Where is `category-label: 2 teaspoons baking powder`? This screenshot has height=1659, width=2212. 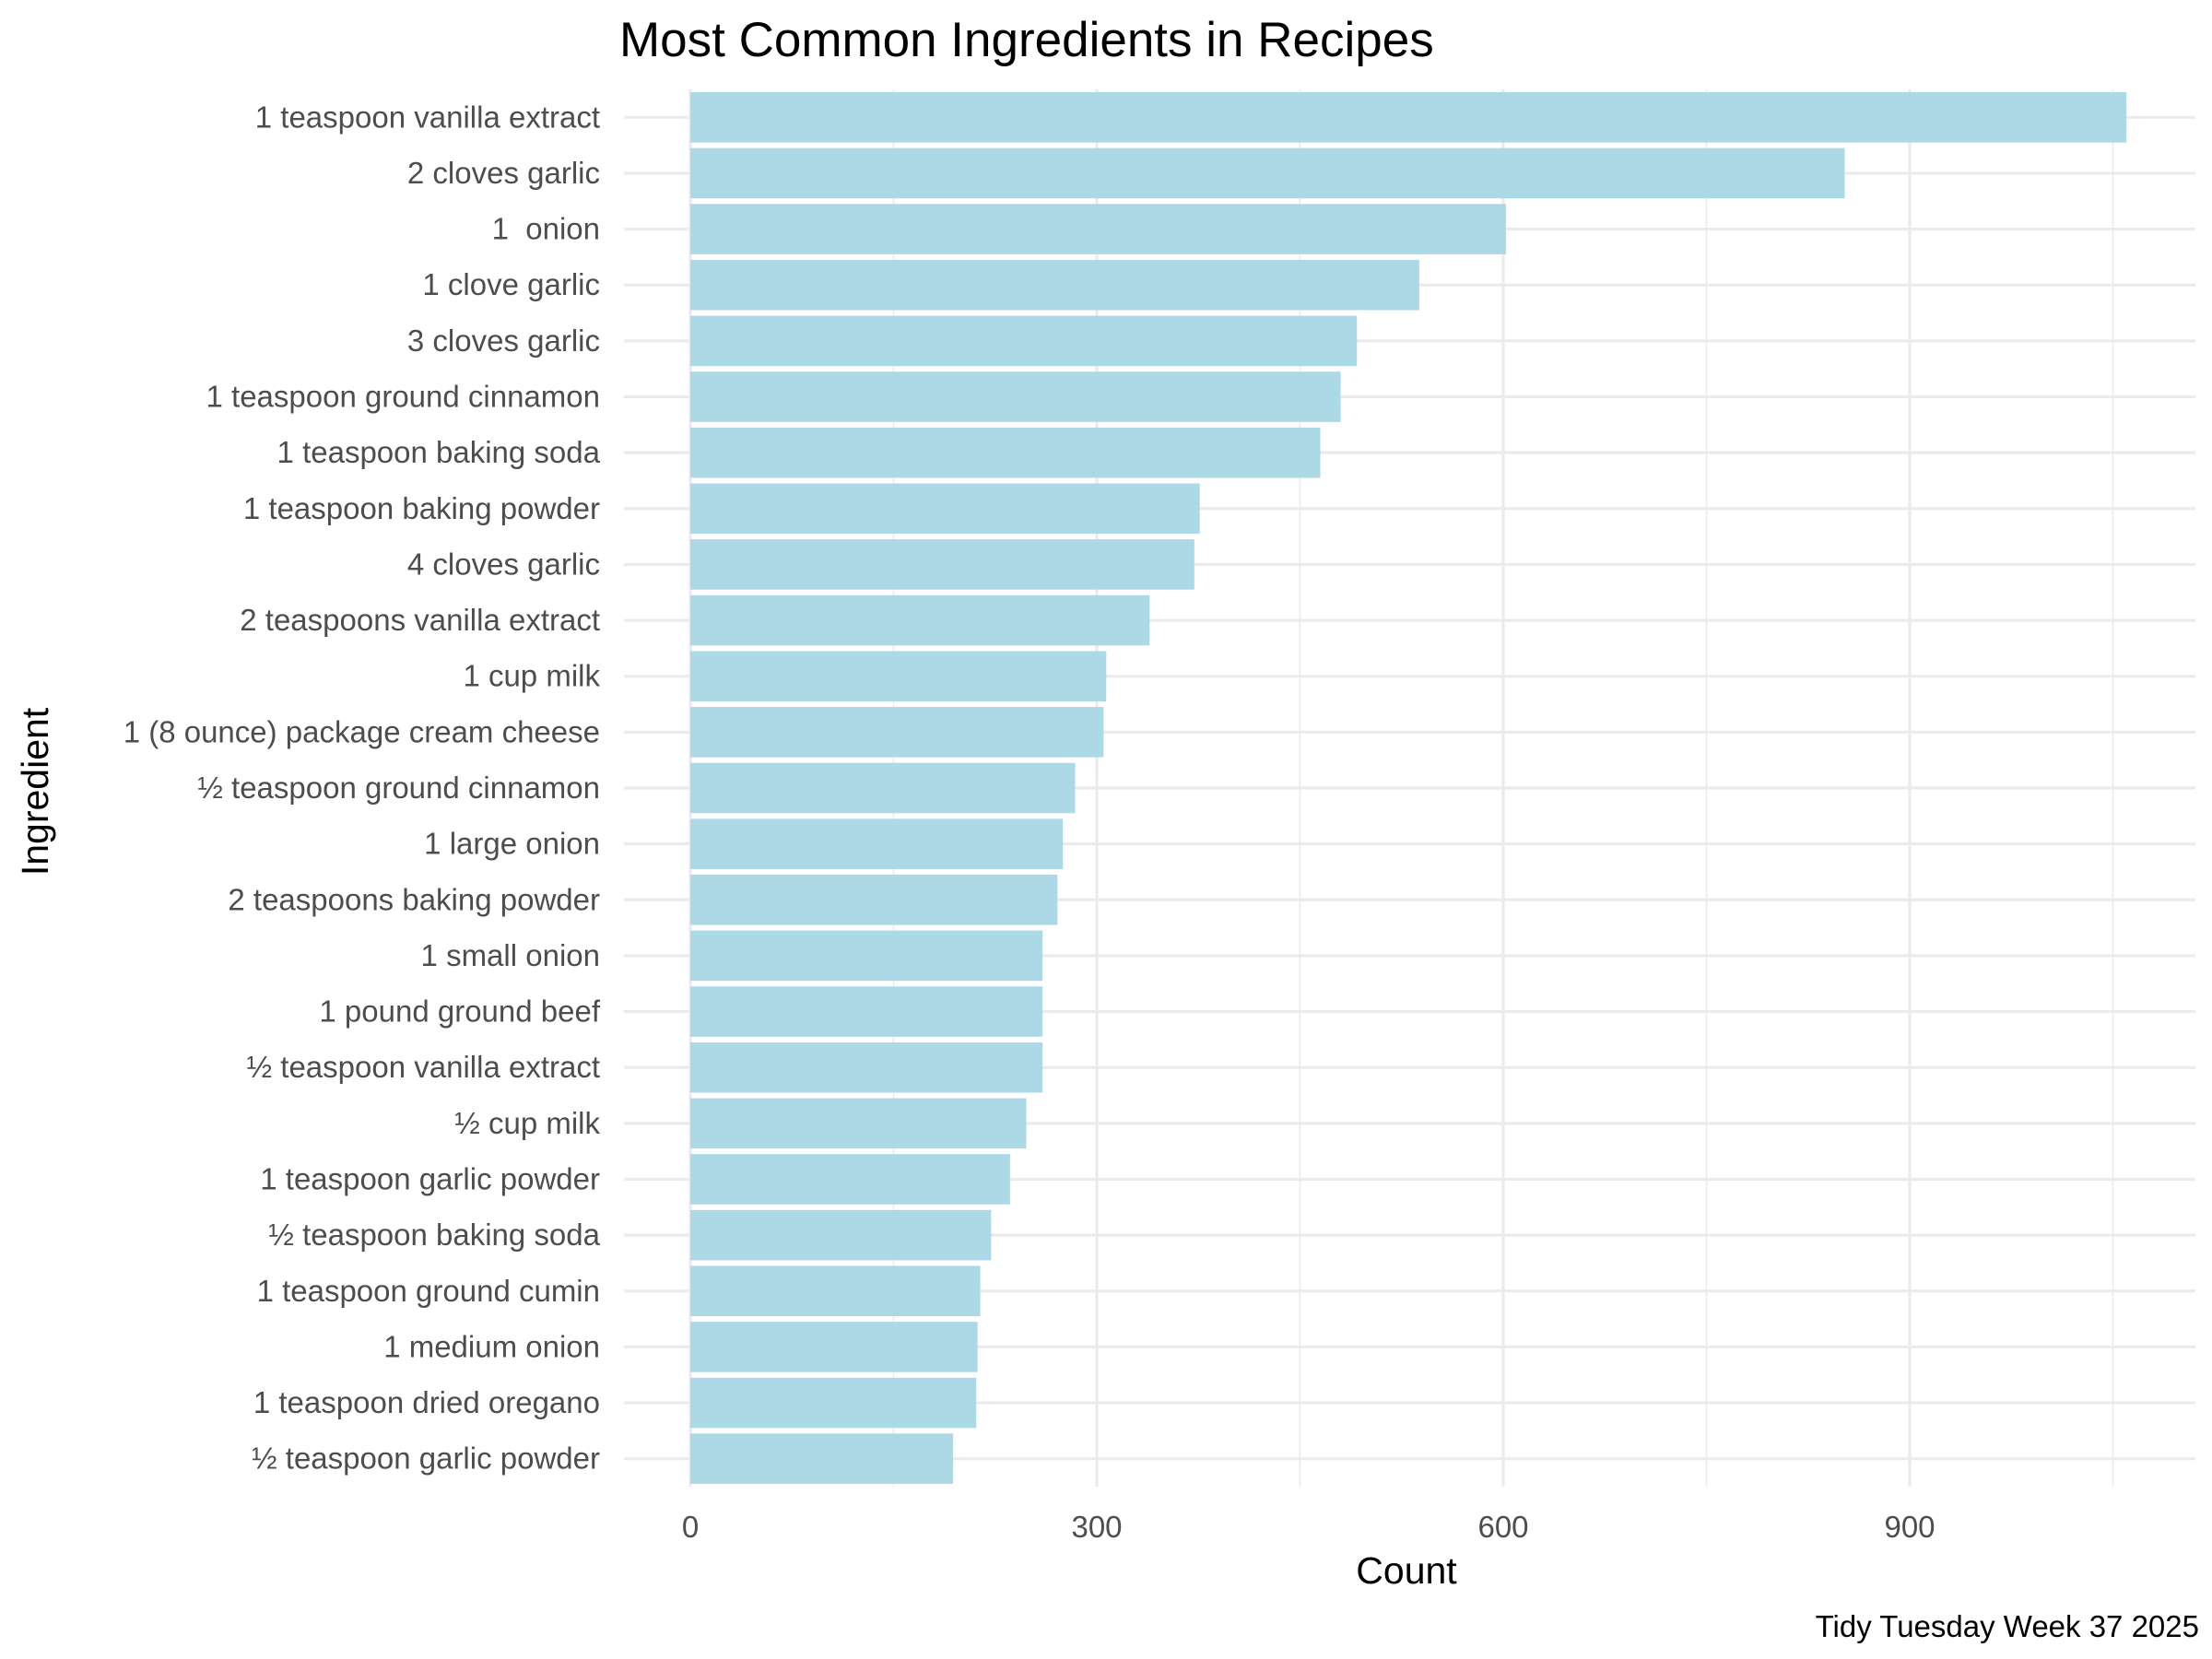
category-label: 2 teaspoons baking powder is located at coordinates (414, 899).